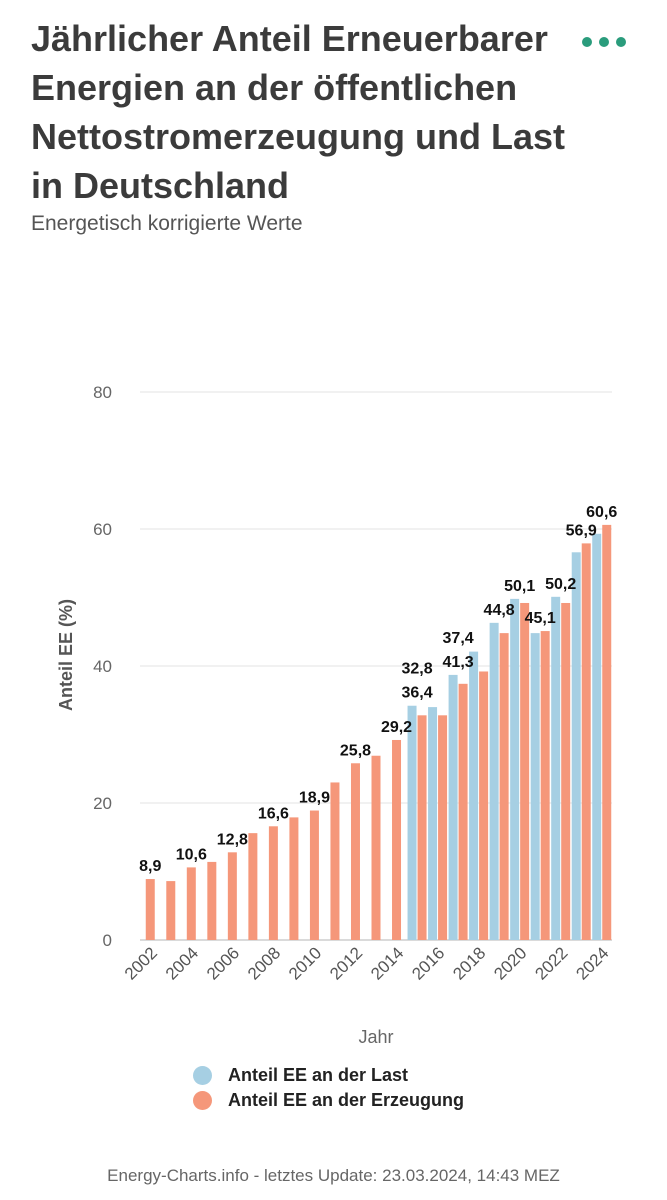  What do you see at coordinates (458, 638) in the screenshot?
I see `data-label: 37,4` at bounding box center [458, 638].